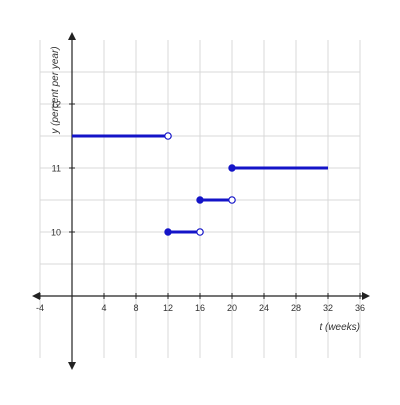 Image resolution: width=400 pixels, height=405 pixels. I want to click on y-axis-arrow-up, so click(72, 36).